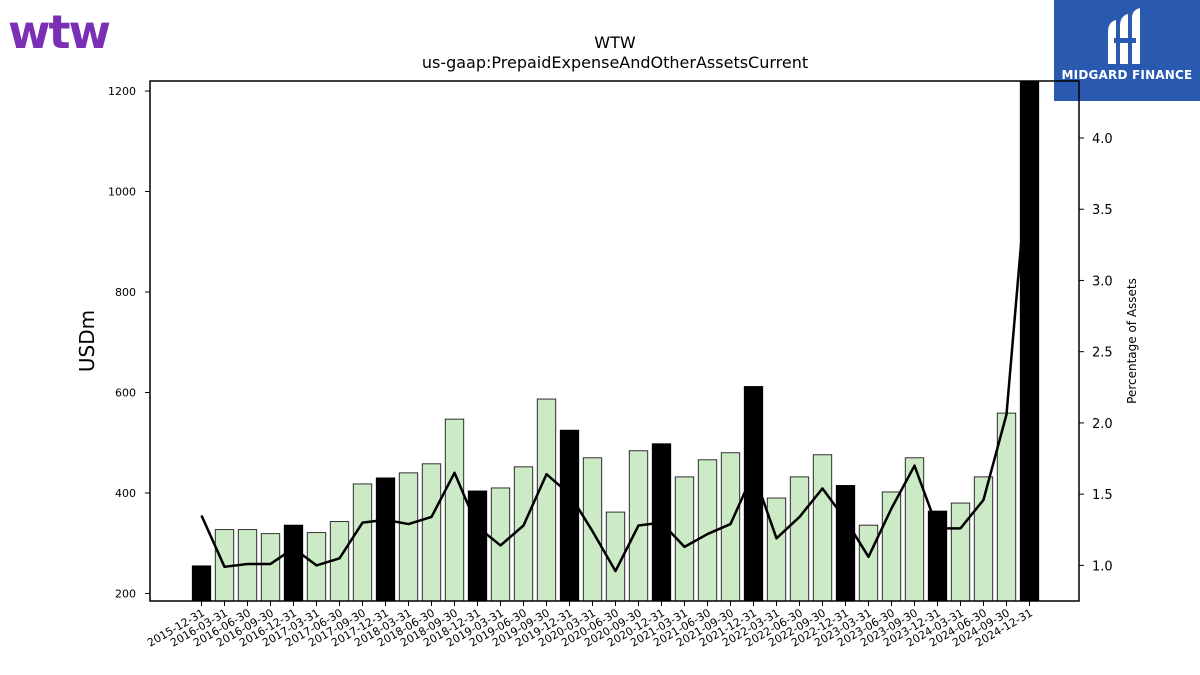  What do you see at coordinates (1102, 210) in the screenshot?
I see `y2-tick-label: 3.5` at bounding box center [1102, 210].